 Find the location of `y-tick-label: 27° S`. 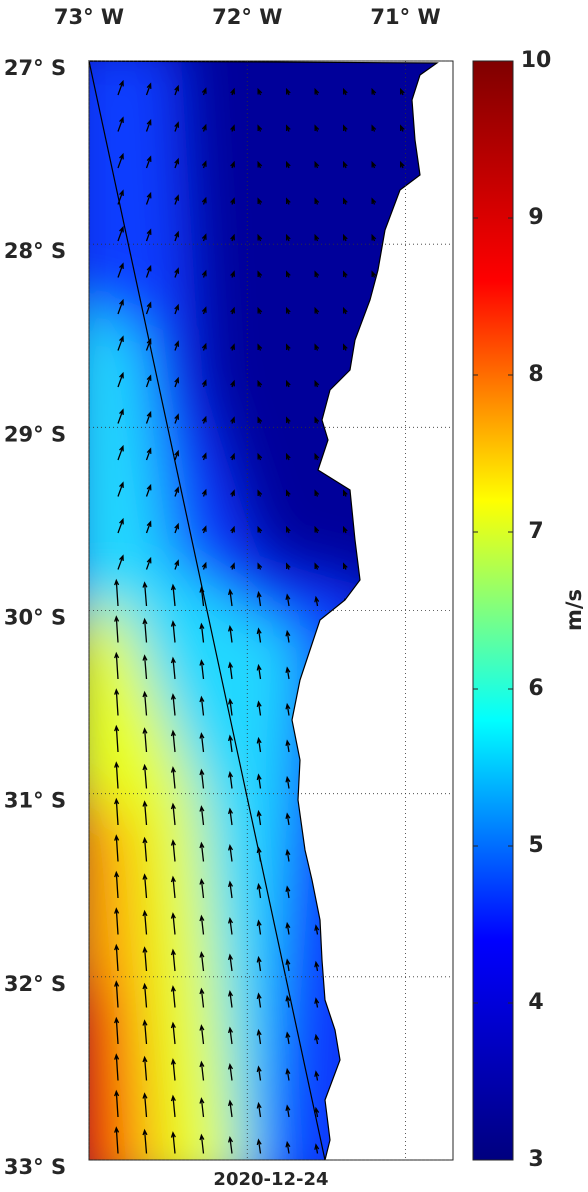

y-tick-label: 27° S is located at coordinates (35, 68).